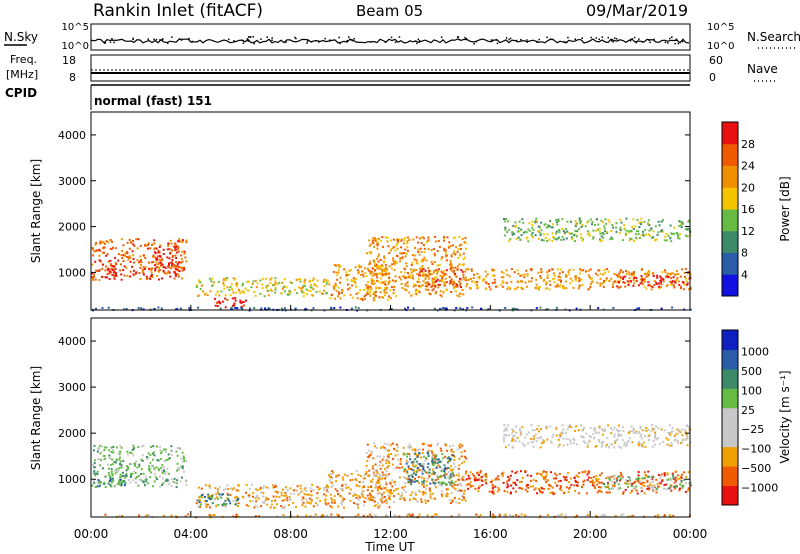 This screenshot has height=554, width=800. What do you see at coordinates (730, 378) in the screenshot?
I see `velocity-colorbar-cell` at bounding box center [730, 378].